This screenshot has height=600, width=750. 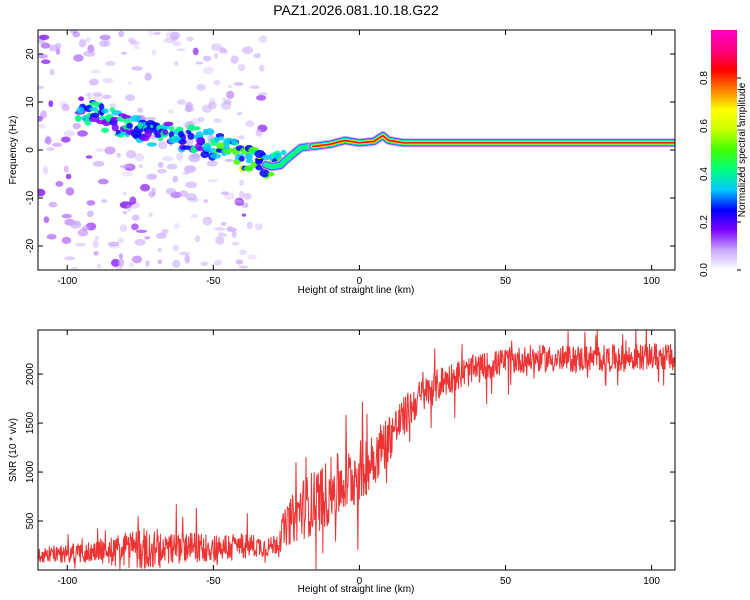 What do you see at coordinates (651, 581) in the screenshot?
I see `snr-x-tick-label: 100` at bounding box center [651, 581].